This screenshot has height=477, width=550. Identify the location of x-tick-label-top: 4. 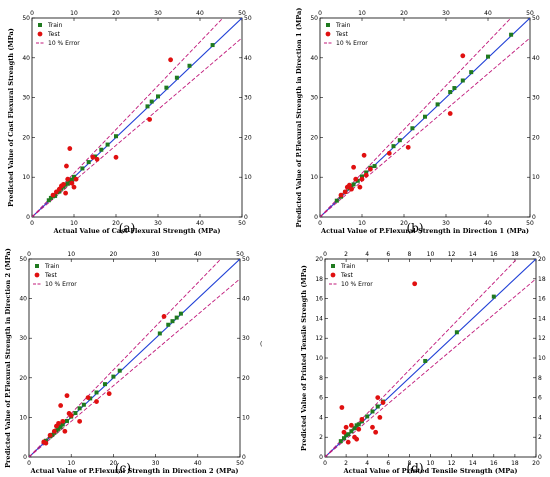
(367, 254).